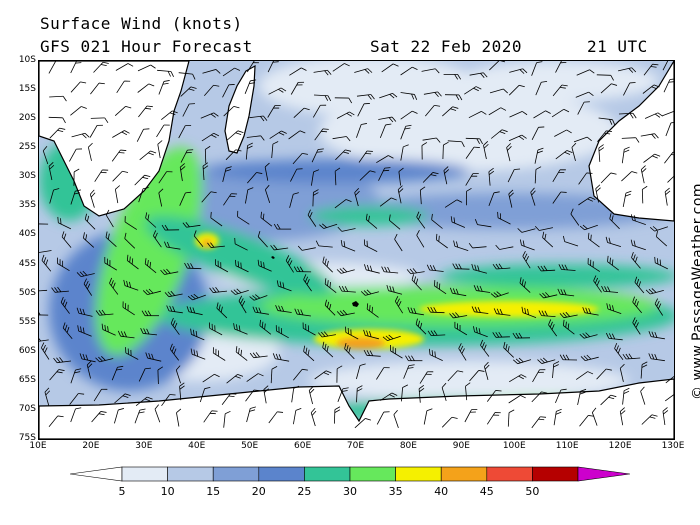 Image resolution: width=700 pixels, height=525 pixels. Describe the element at coordinates (27, 350) in the screenshot. I see `latitude-label: 60S` at that location.